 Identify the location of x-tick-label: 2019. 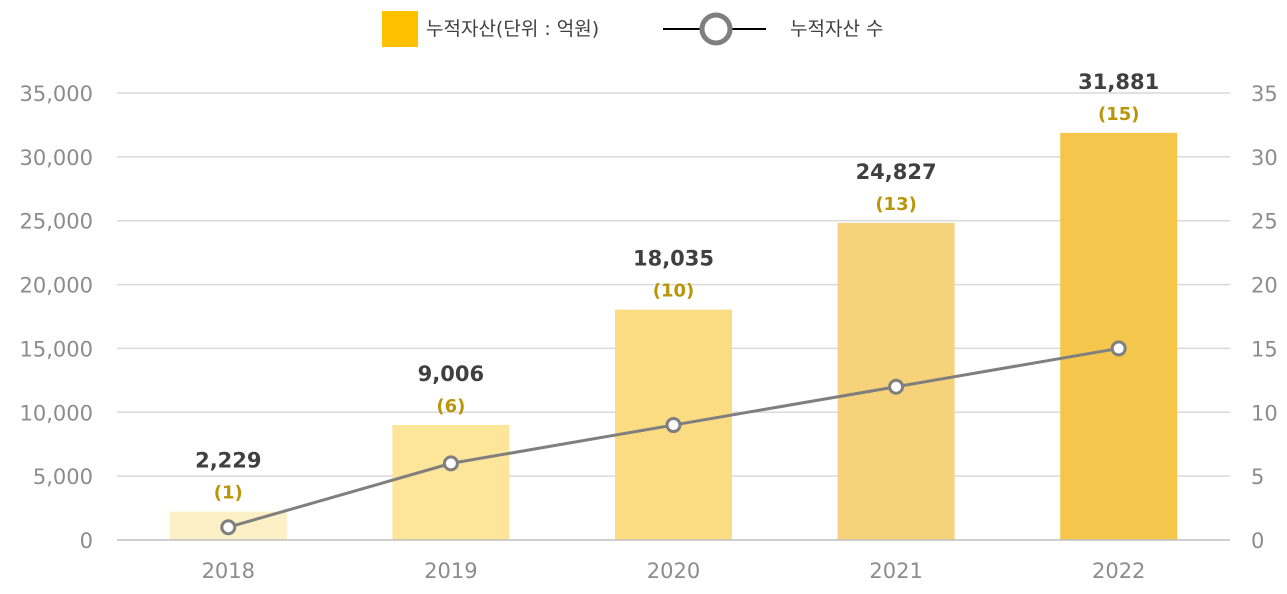
(450, 571).